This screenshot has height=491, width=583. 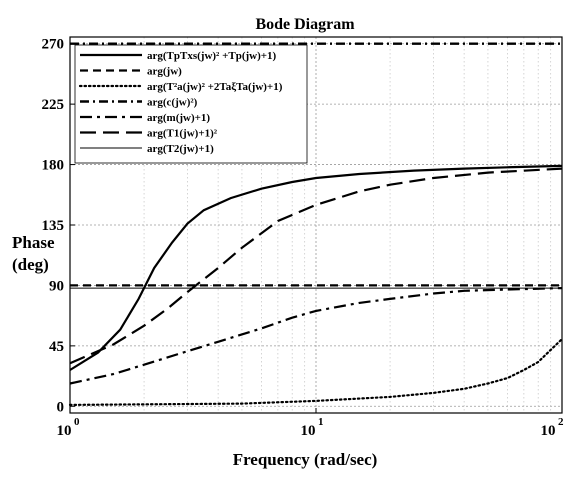 What do you see at coordinates (212, 56) in the screenshot?
I see `legend-label: arg(TpTxs(jw)² +Tp(jw)+1)` at bounding box center [212, 56].